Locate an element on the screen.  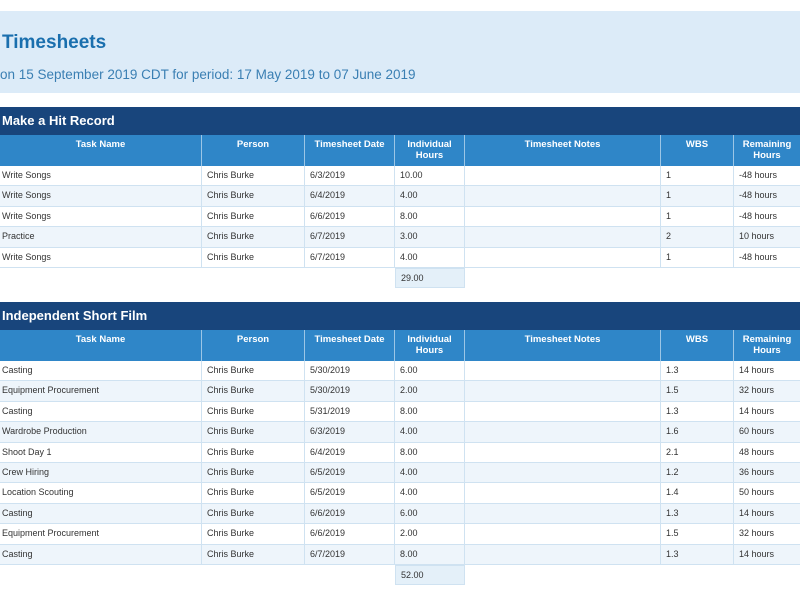
task-name-cell: Practice is located at coordinates (101, 237).